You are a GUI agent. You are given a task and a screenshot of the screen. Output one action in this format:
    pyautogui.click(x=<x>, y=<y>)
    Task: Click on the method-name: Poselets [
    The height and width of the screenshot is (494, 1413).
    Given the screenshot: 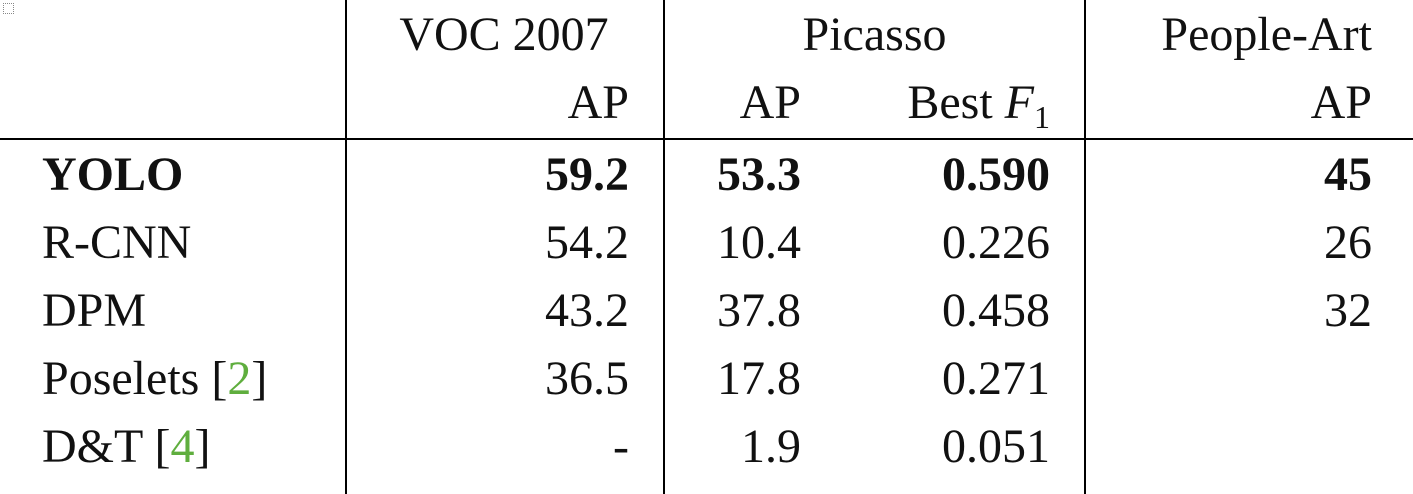 What is the action you would take?
    pyautogui.click(x=135, y=378)
    